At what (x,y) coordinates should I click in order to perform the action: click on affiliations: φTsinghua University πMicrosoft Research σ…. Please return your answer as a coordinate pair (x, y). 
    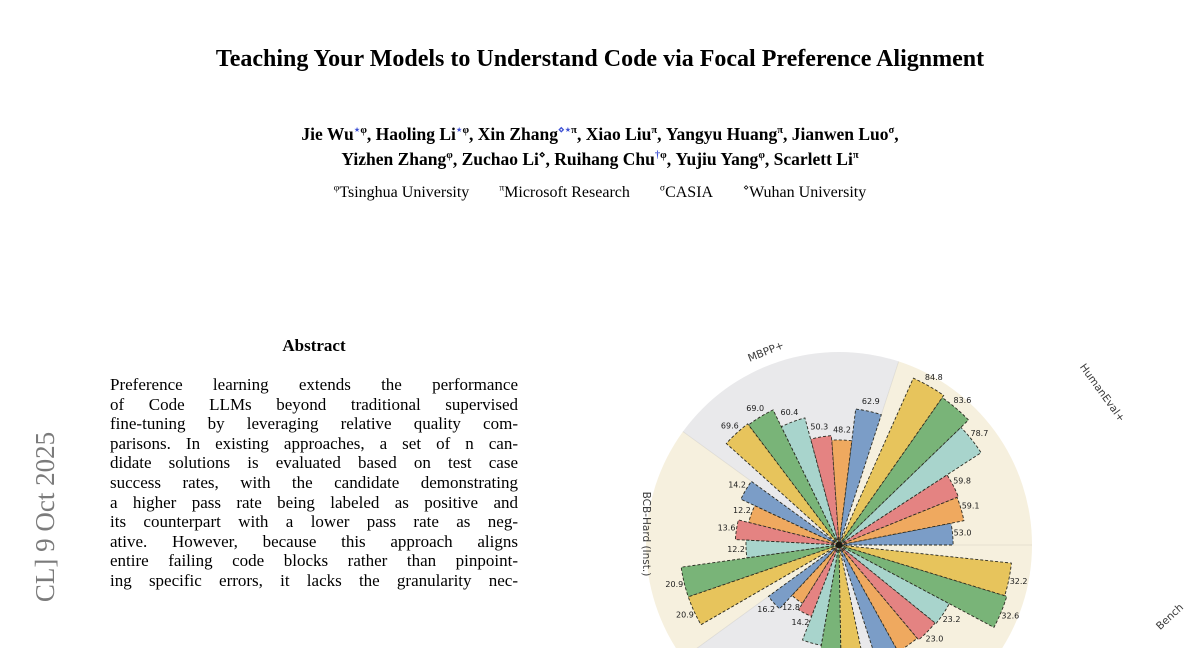
    Looking at the image, I should click on (600, 191).